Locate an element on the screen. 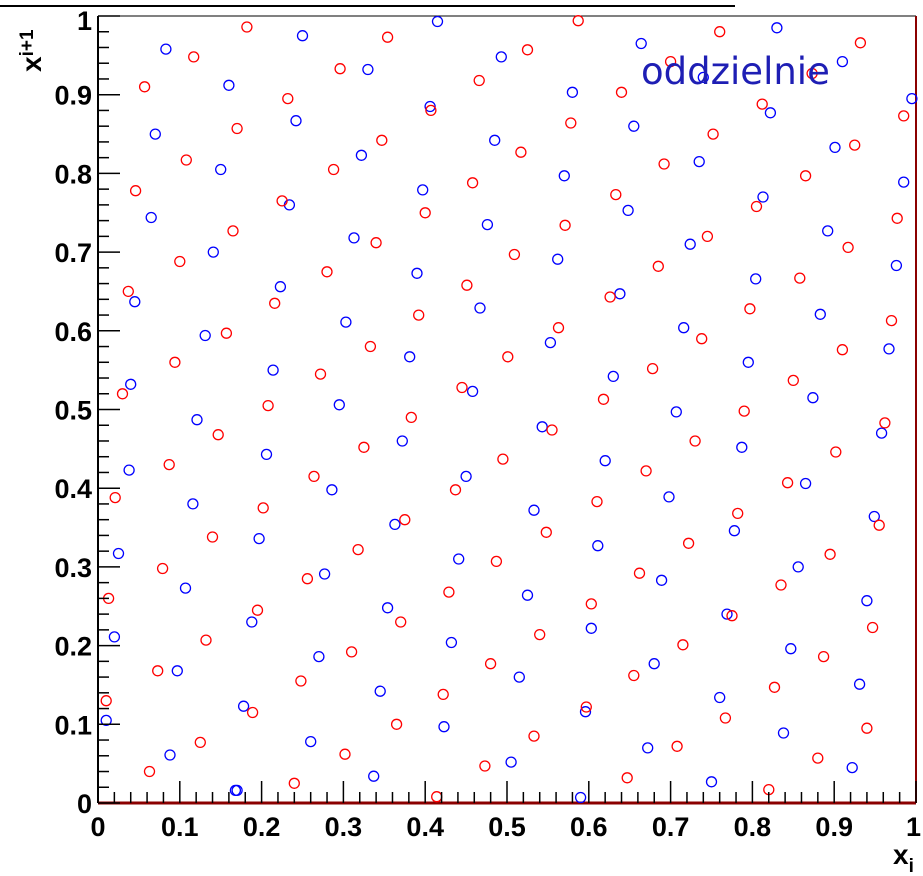  x-tick-label-3: 0.3 is located at coordinates (344, 827).